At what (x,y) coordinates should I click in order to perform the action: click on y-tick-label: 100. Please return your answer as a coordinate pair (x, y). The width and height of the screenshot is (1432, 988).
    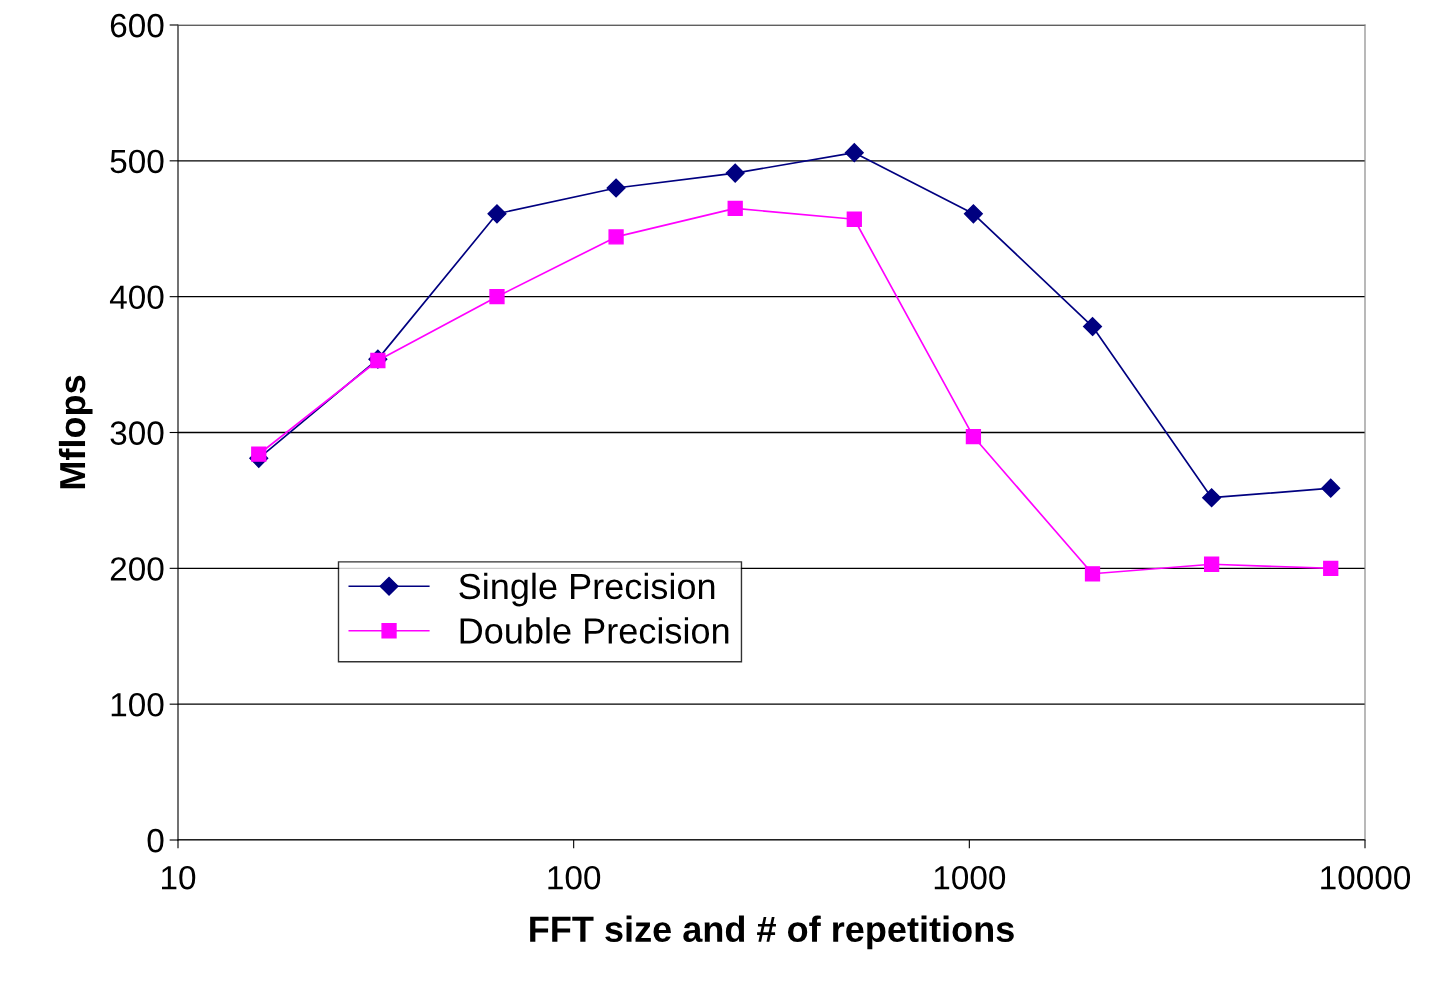
    Looking at the image, I should click on (137, 704).